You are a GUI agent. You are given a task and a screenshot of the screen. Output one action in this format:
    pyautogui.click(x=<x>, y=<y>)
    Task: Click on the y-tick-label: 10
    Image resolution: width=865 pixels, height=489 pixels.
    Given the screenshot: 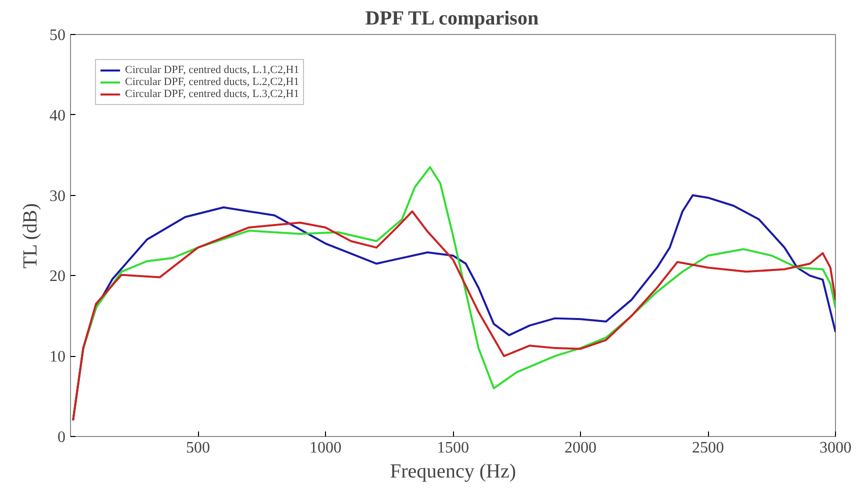 What is the action you would take?
    pyautogui.click(x=58, y=357)
    